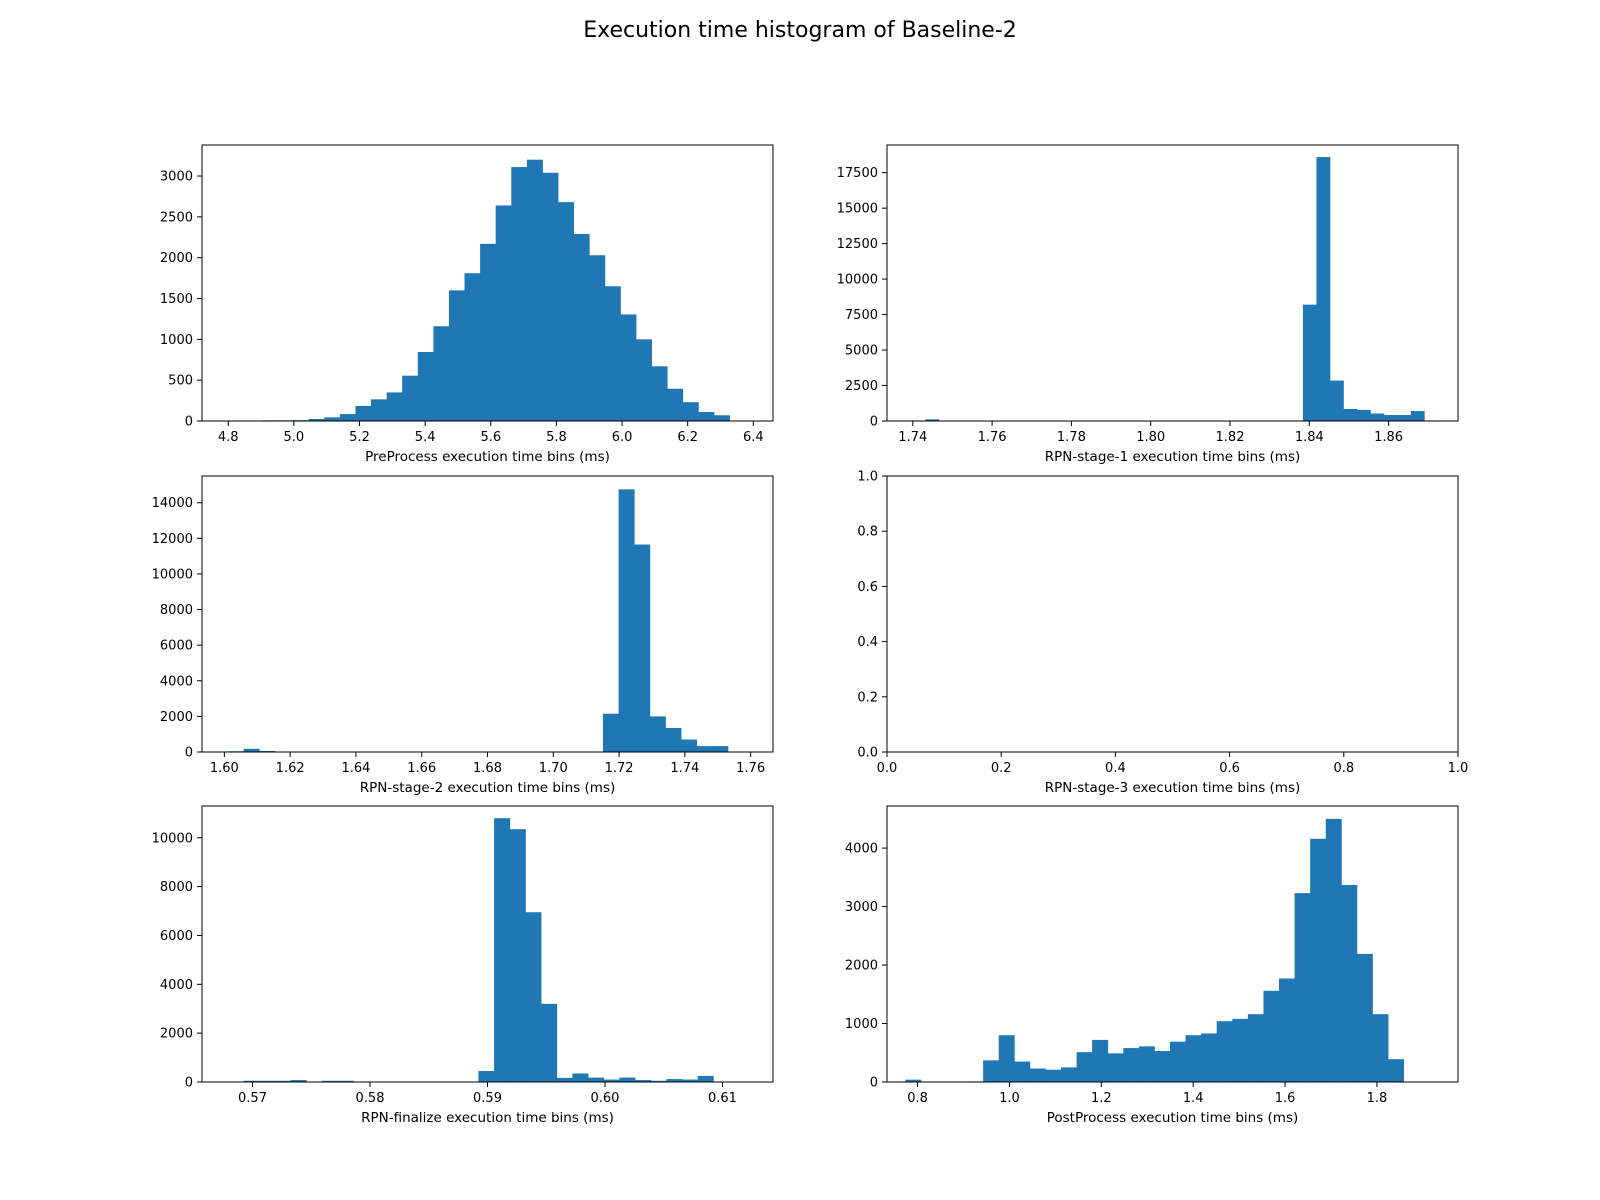  What do you see at coordinates (887, 768) in the screenshot?
I see `x-tick-label: 0.0` at bounding box center [887, 768].